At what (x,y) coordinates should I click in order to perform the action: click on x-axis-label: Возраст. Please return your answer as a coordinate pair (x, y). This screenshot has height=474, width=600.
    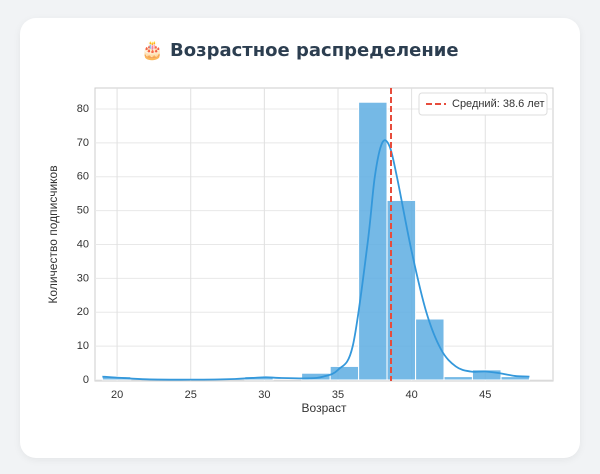
    Looking at the image, I should click on (324, 408).